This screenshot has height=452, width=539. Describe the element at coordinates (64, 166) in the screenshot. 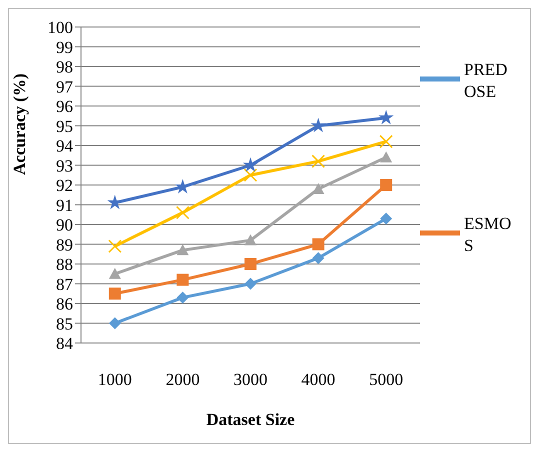

I see `y-tick-label: 93` at that location.